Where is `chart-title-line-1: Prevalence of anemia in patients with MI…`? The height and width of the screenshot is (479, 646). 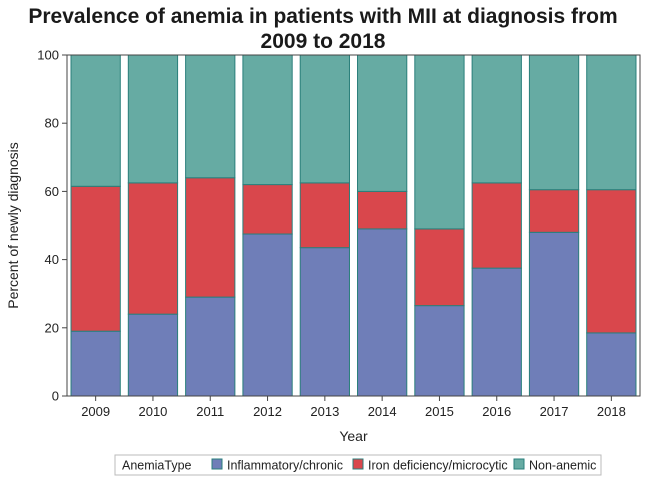
chart-title-line-1: Prevalence of anemia in patients with MI… is located at coordinates (323, 16).